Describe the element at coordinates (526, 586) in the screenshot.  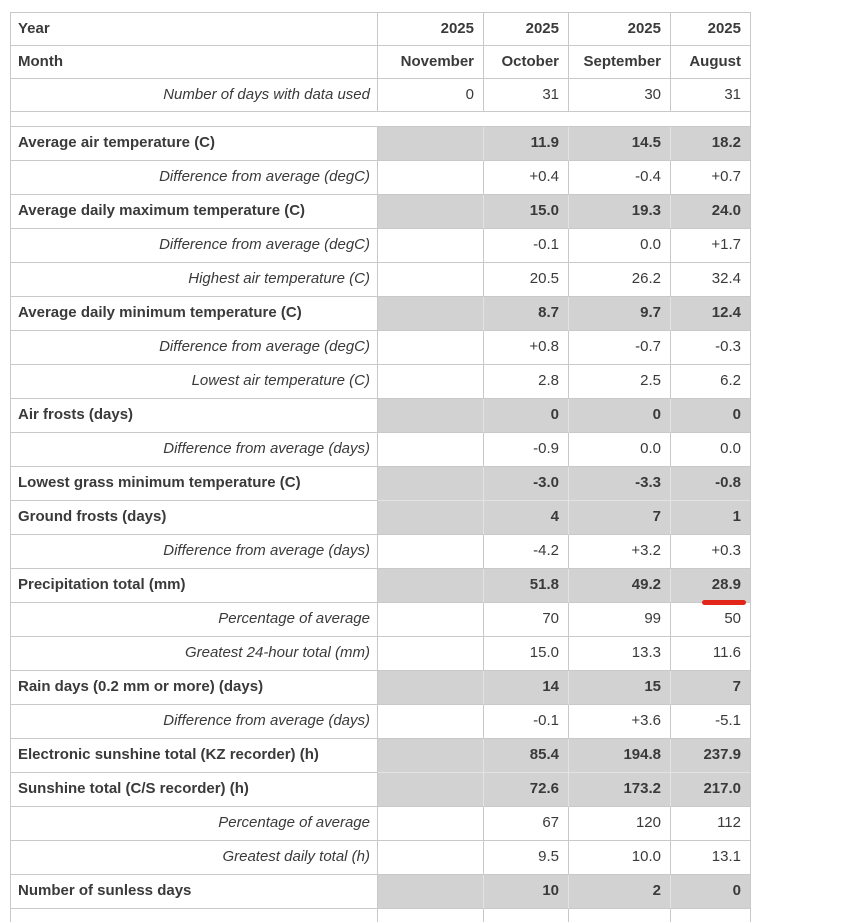
I see `value-cell: 51.8` at that location.